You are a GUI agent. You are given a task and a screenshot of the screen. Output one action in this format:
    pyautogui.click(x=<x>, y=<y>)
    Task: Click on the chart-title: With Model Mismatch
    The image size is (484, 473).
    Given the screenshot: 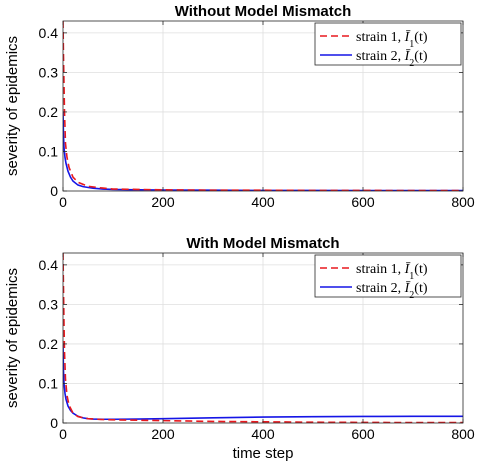 What is the action you would take?
    pyautogui.click(x=262, y=243)
    